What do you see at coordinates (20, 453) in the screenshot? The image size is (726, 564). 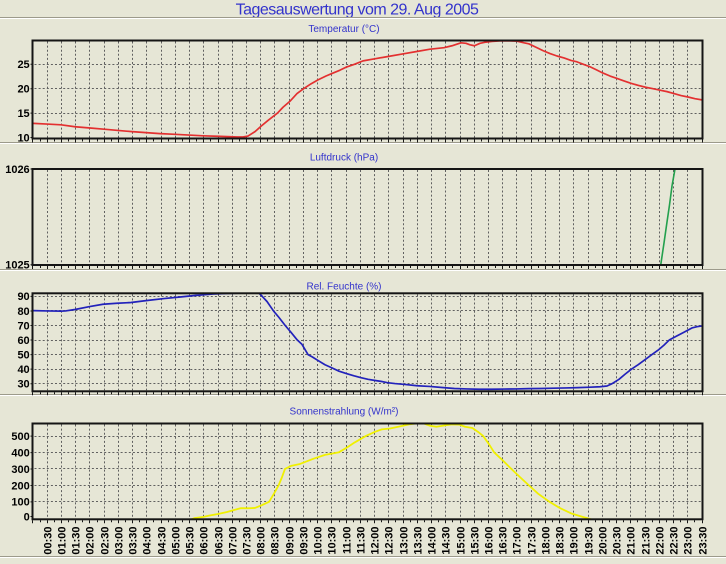 I see `svg-text: 400` at bounding box center [20, 453].